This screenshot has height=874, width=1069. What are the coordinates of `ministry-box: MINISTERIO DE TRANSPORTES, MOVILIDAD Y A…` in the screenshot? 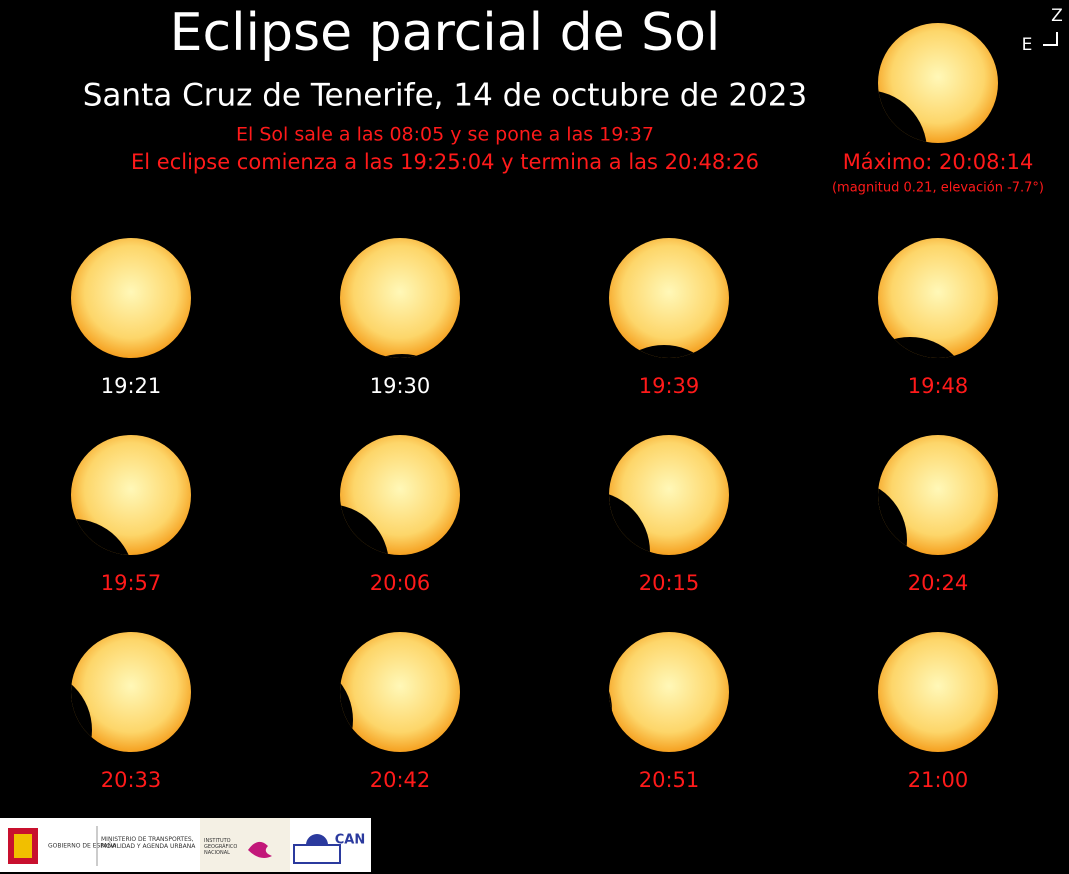 It's located at (148, 843).